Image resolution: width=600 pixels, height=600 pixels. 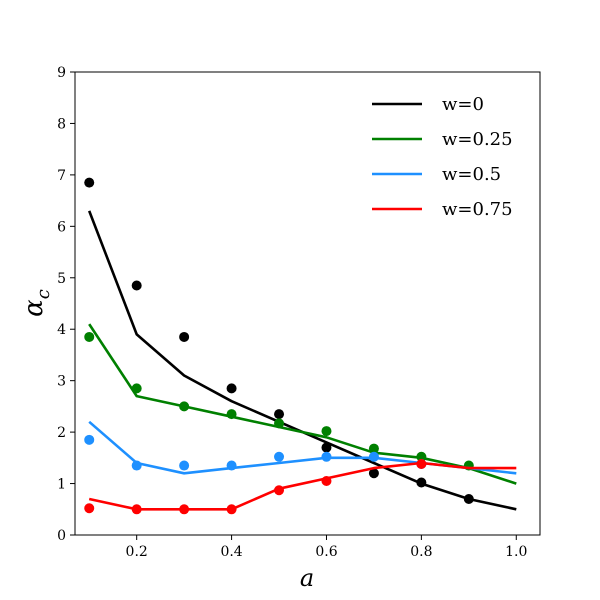 What do you see at coordinates (61, 485) in the screenshot?
I see `y-tick-label: 1` at bounding box center [61, 485].